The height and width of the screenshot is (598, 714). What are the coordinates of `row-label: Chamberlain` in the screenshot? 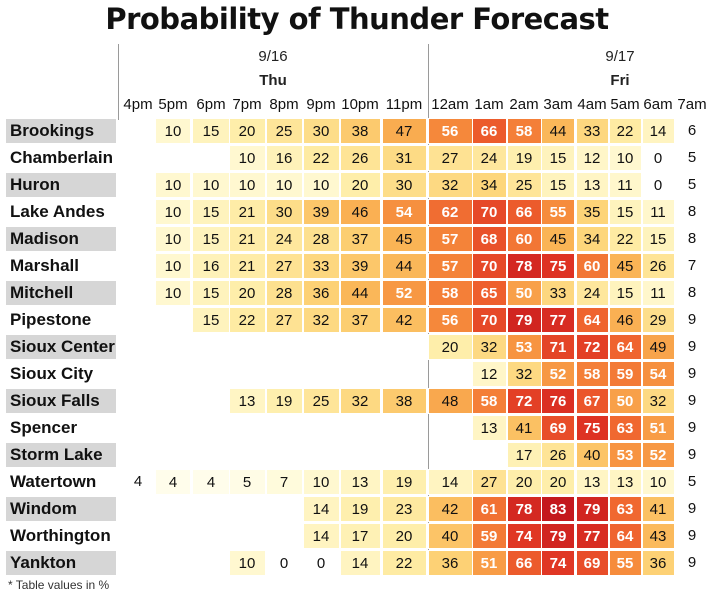 It's located at (61, 157).